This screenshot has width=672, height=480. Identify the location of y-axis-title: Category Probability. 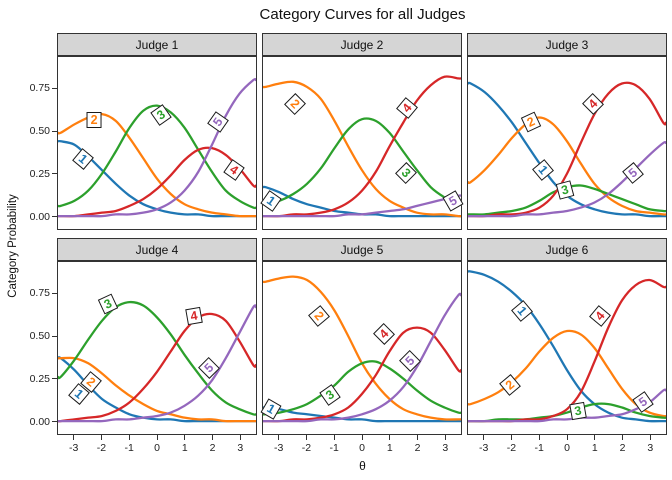
(13, 246).